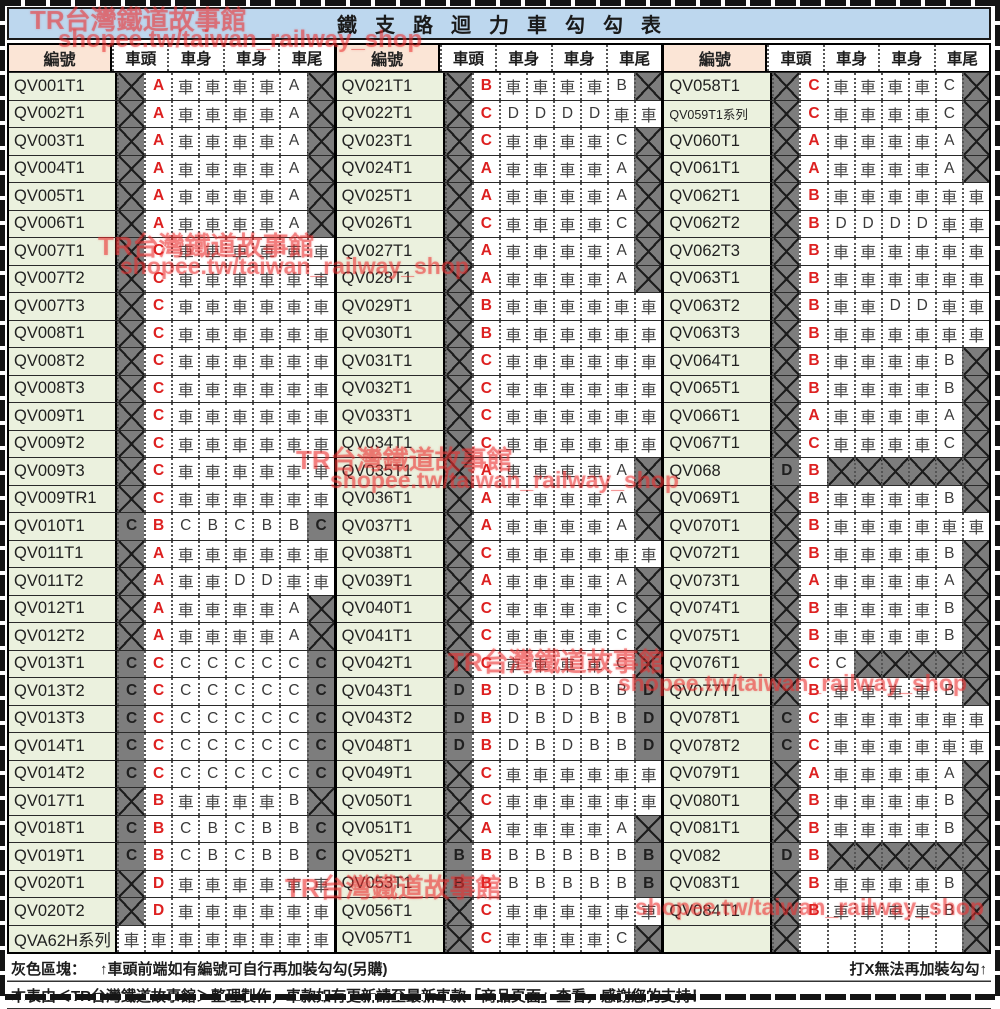 The height and width of the screenshot is (1009, 1000). Describe the element at coordinates (63, 498) in the screenshot. I see `model-id-cell: QV009TR1` at that location.